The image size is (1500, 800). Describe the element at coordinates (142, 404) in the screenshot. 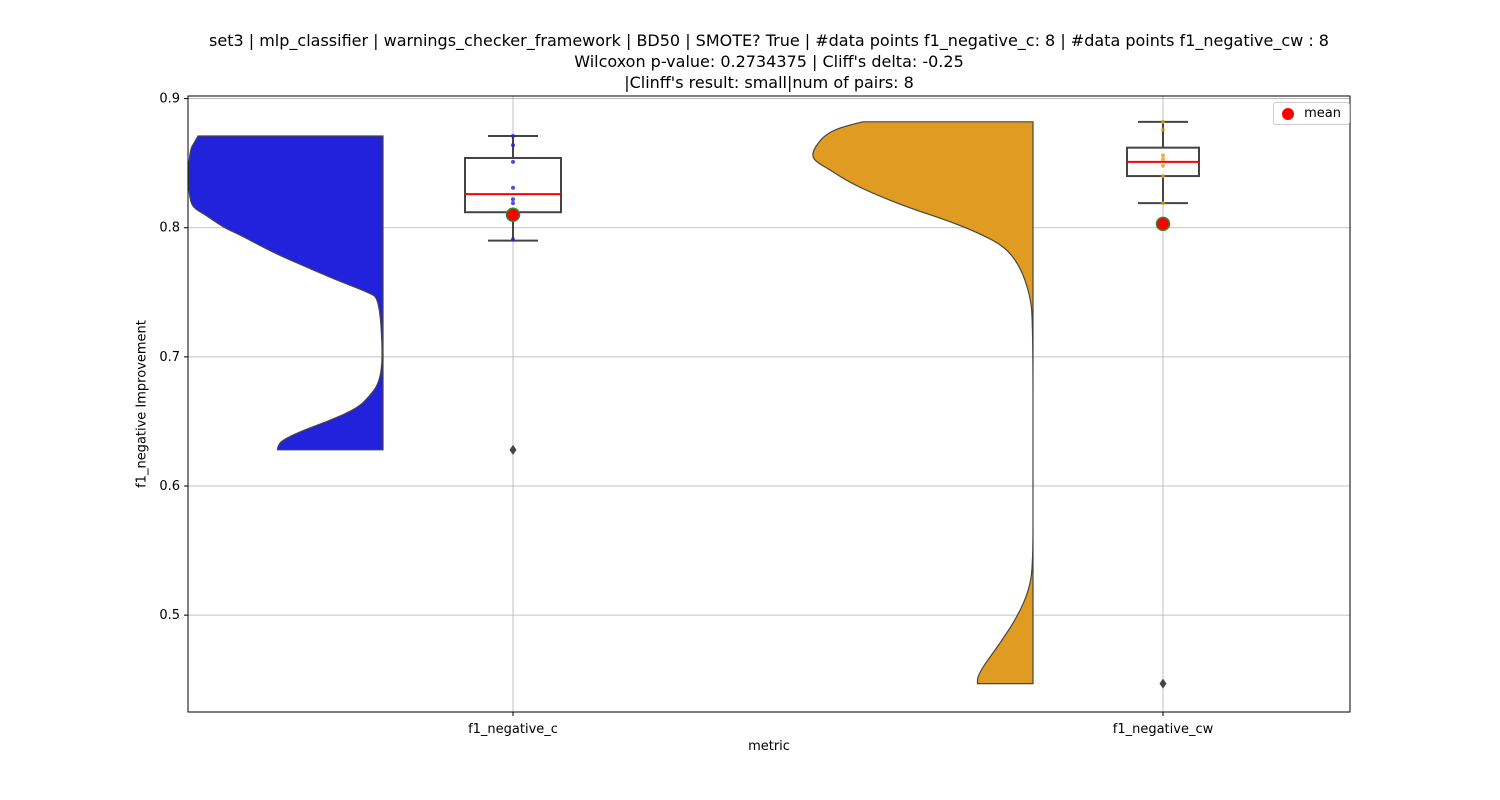

I see `y-axis-label: f1_negative Improvement` at that location.